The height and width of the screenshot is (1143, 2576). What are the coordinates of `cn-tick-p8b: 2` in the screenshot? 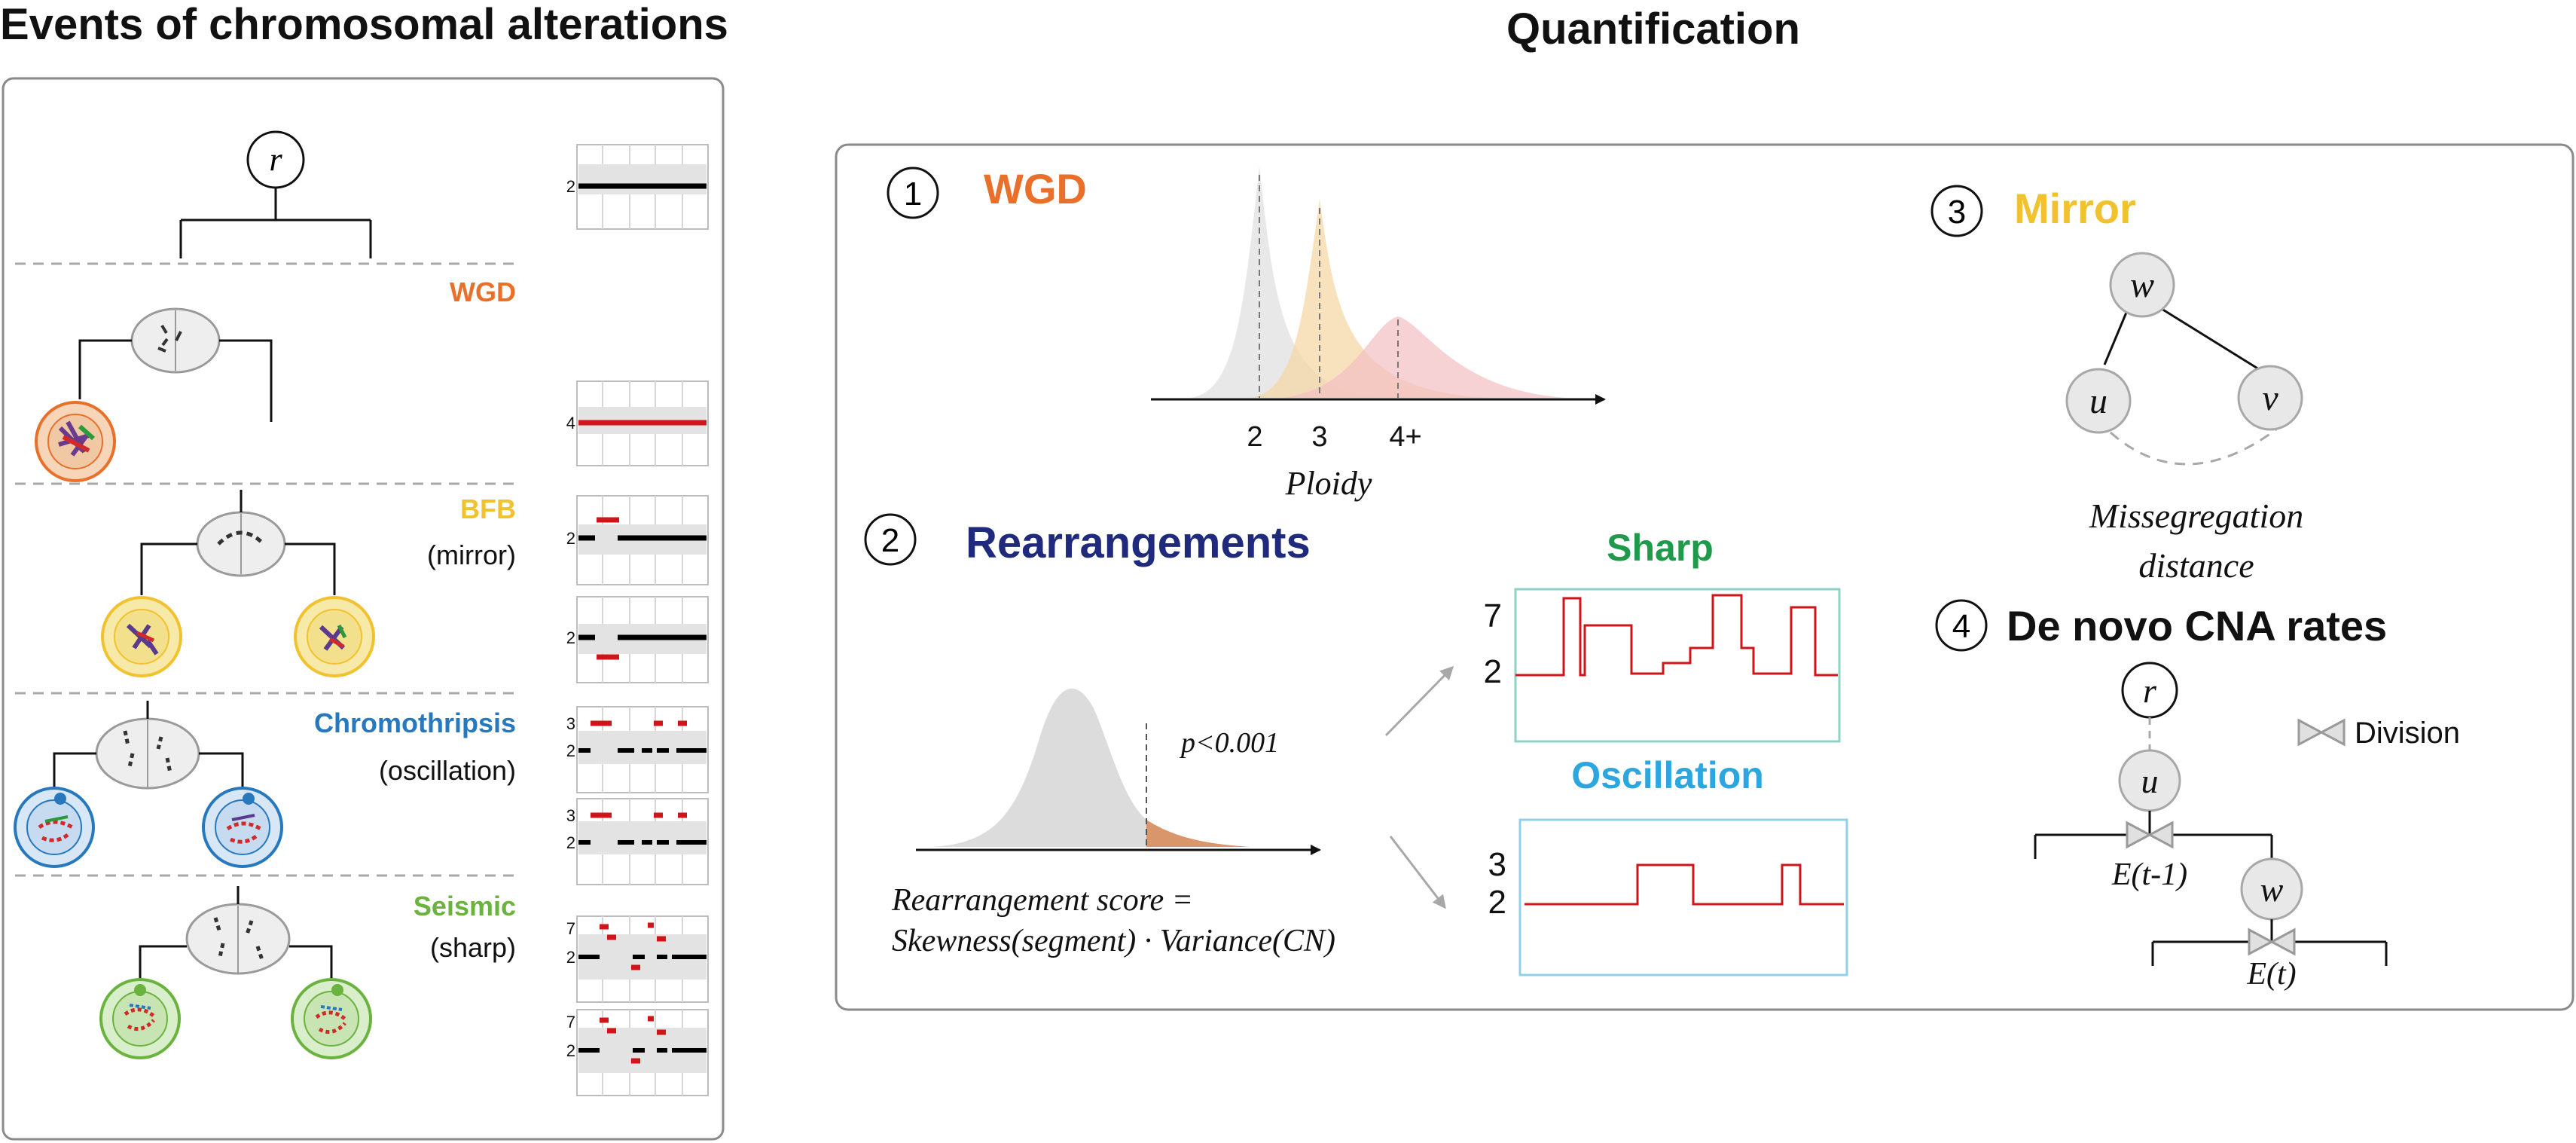 It's located at (571, 1050).